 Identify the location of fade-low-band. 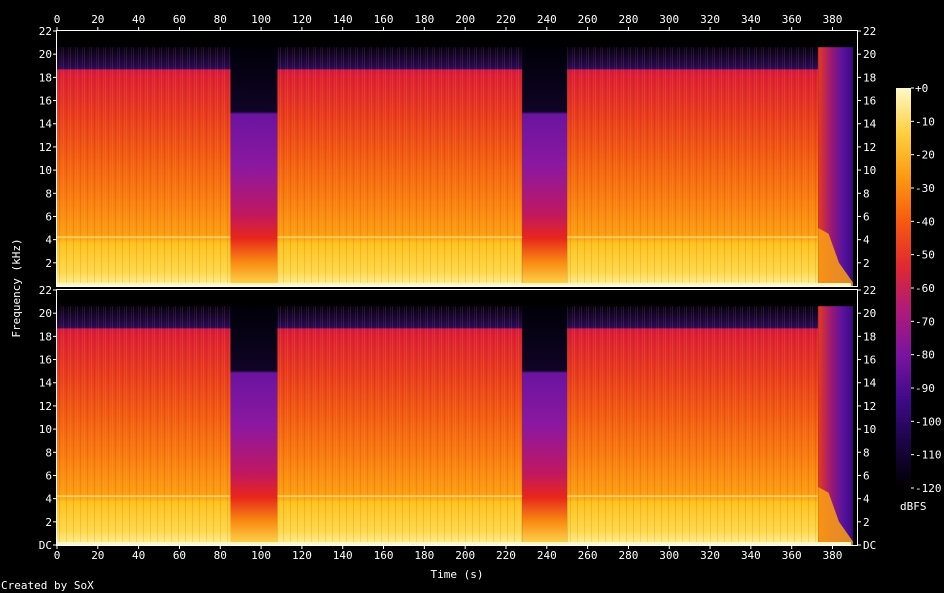
(835, 257).